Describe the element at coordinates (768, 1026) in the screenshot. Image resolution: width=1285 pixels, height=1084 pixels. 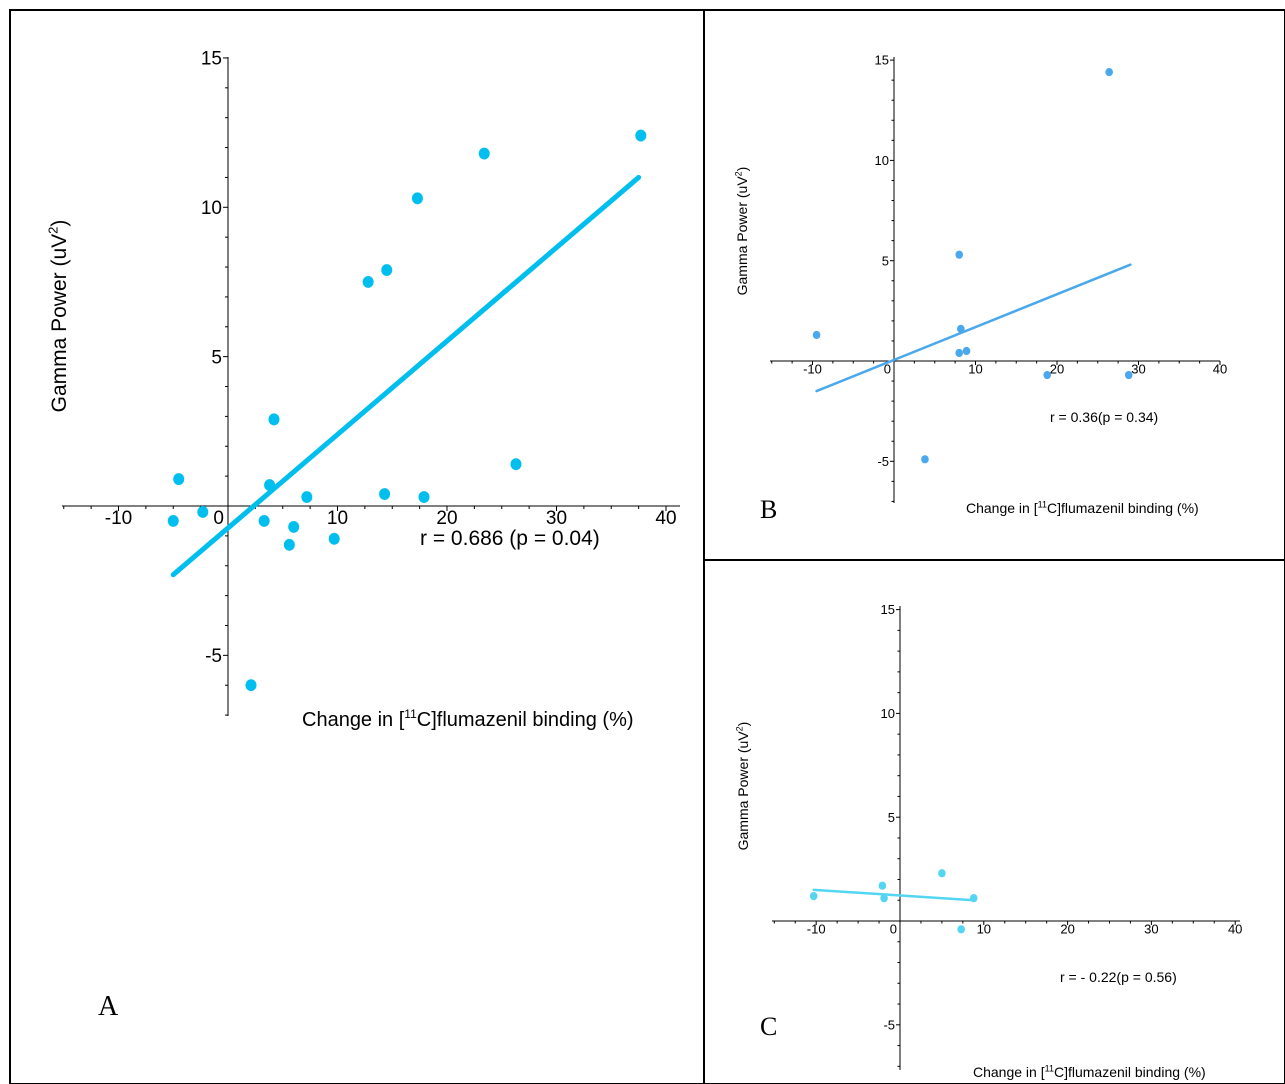
I see `panel-letter-c: C` at that location.